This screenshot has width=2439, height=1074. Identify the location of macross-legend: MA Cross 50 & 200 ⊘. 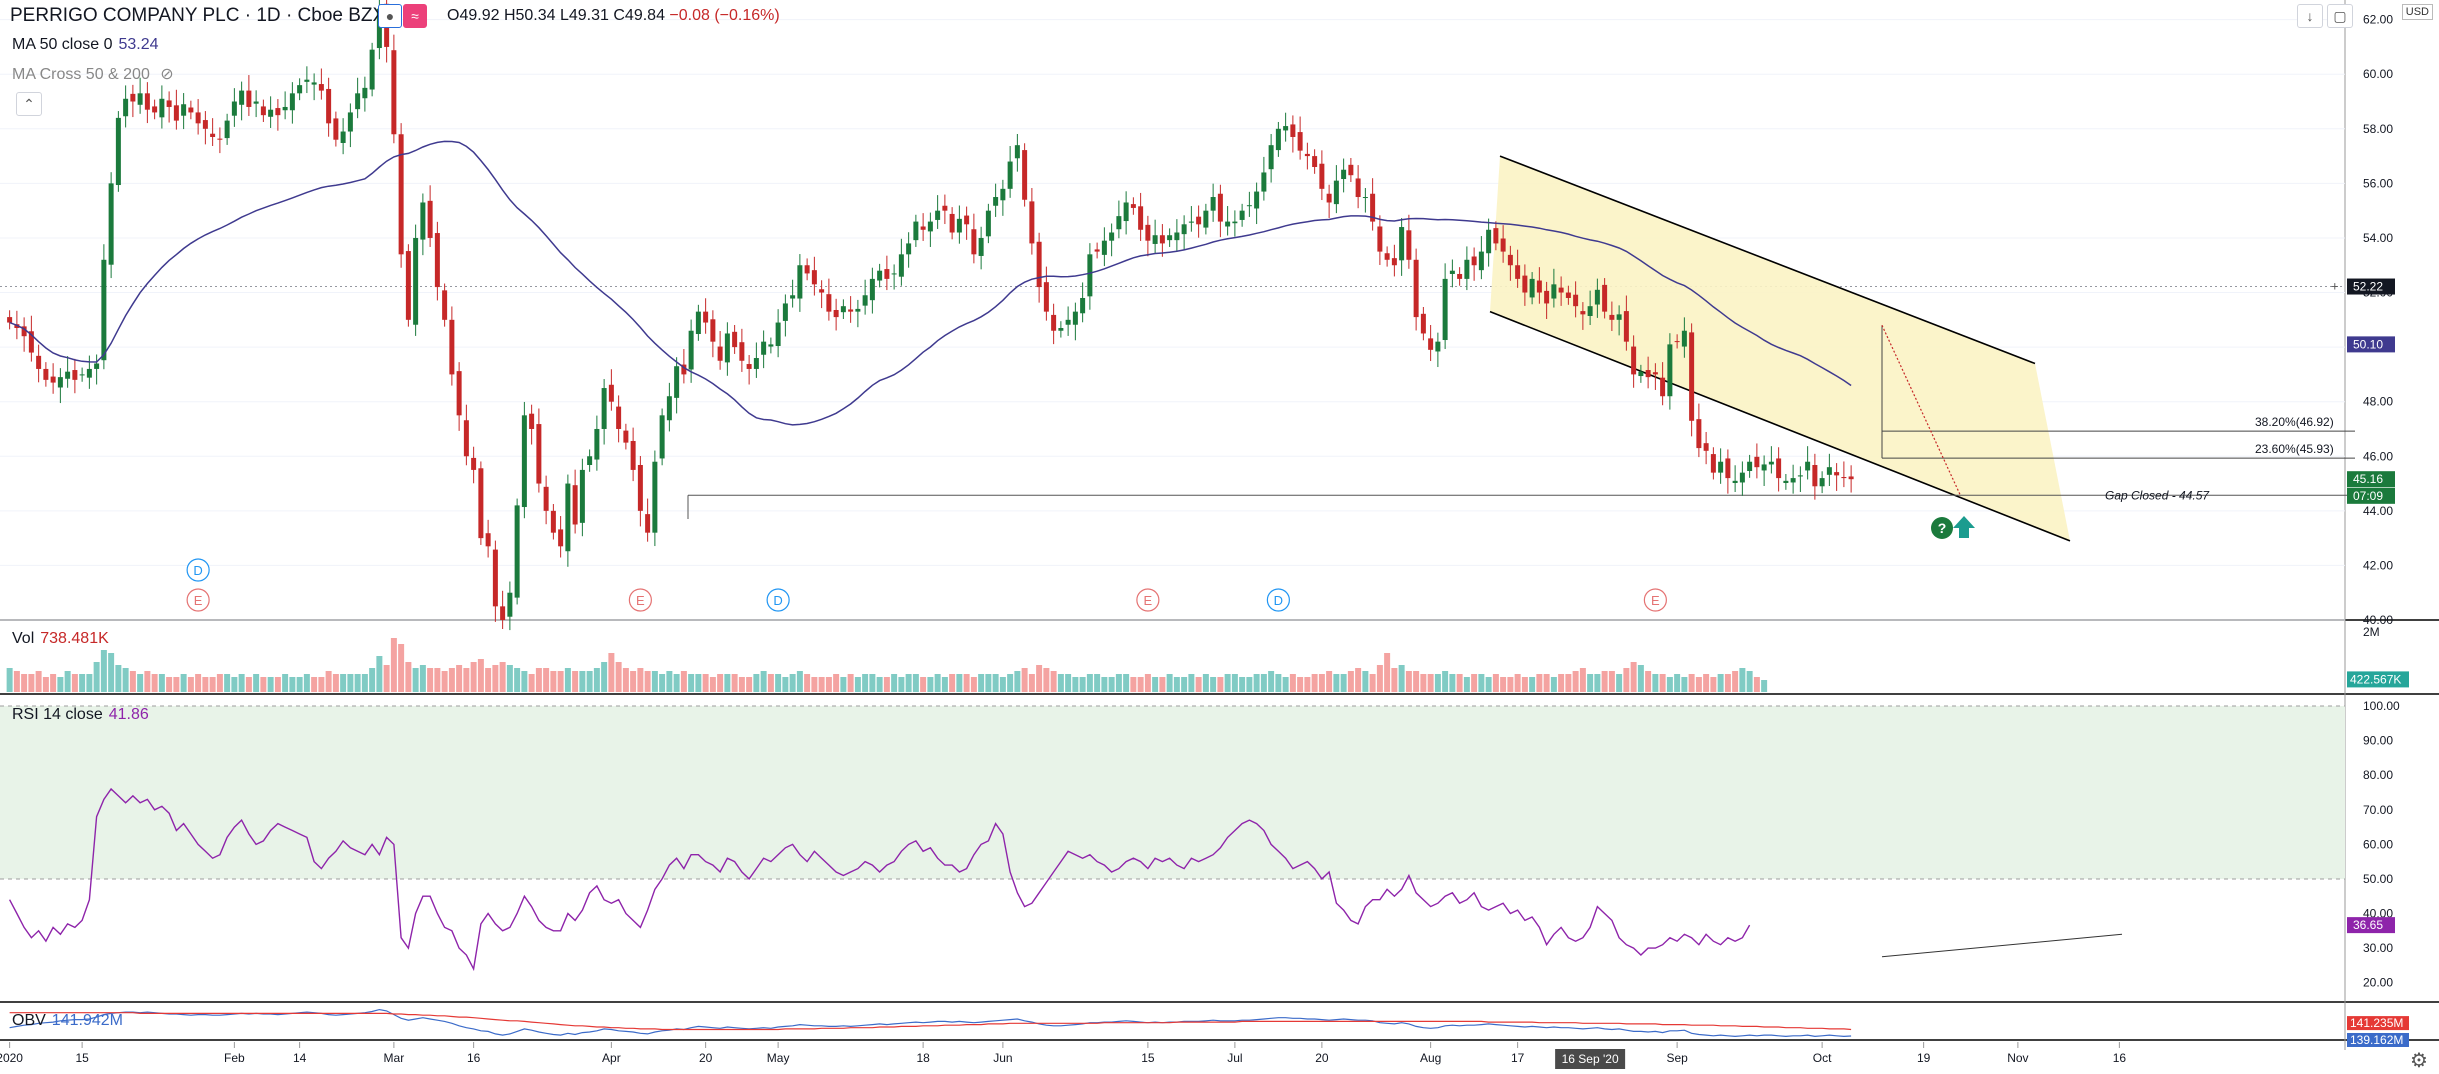
(93, 74).